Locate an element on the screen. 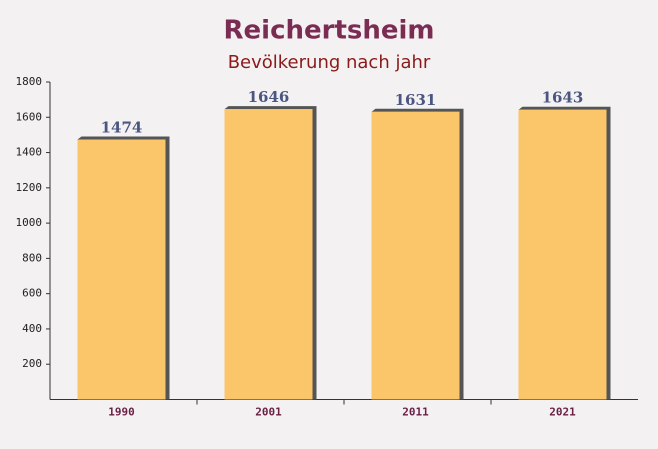  x-tick-label: 2001 is located at coordinates (268, 412).